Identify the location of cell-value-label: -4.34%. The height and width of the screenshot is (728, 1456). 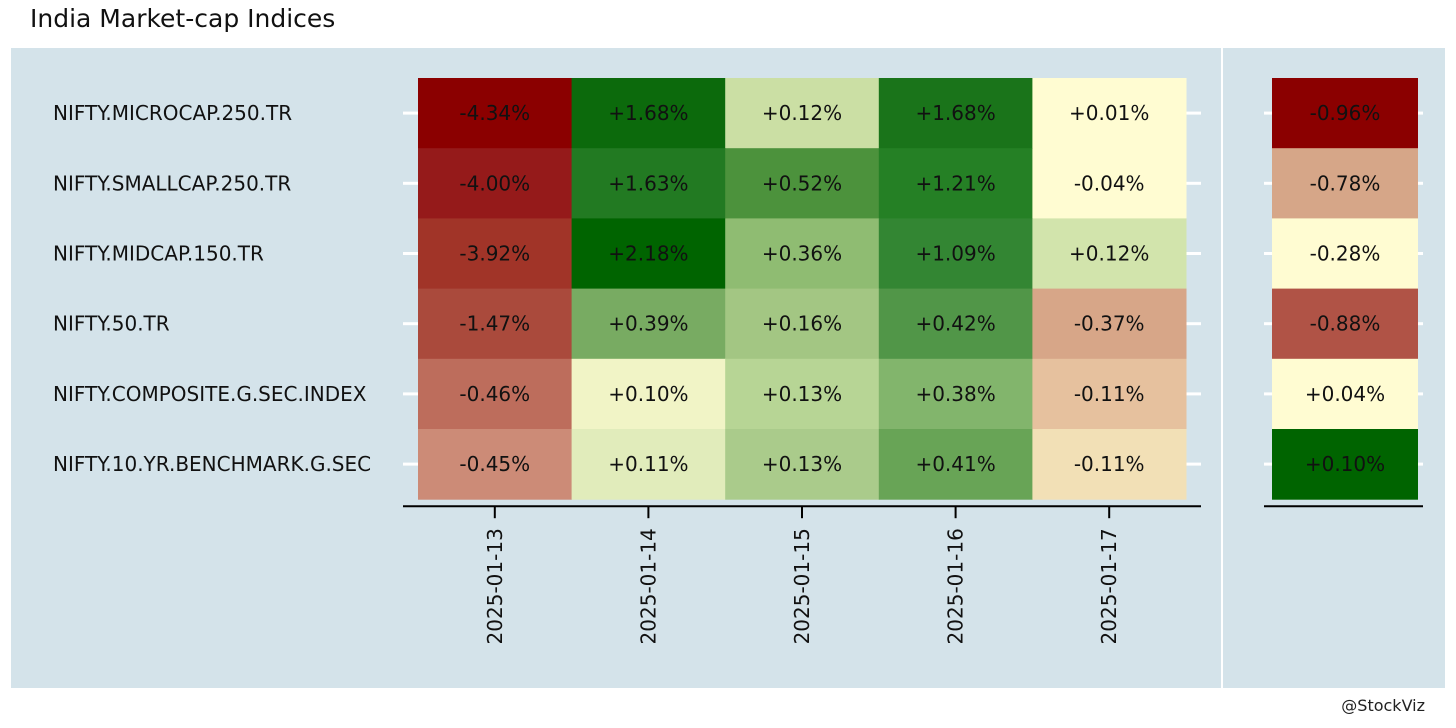
(494, 113).